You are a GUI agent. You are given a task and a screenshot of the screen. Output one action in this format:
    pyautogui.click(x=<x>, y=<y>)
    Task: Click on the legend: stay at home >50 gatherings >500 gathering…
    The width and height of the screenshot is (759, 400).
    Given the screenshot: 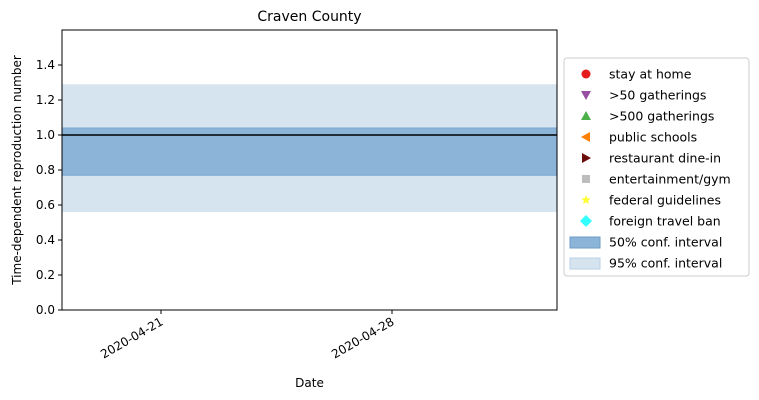 What is the action you would take?
    pyautogui.click(x=656, y=167)
    